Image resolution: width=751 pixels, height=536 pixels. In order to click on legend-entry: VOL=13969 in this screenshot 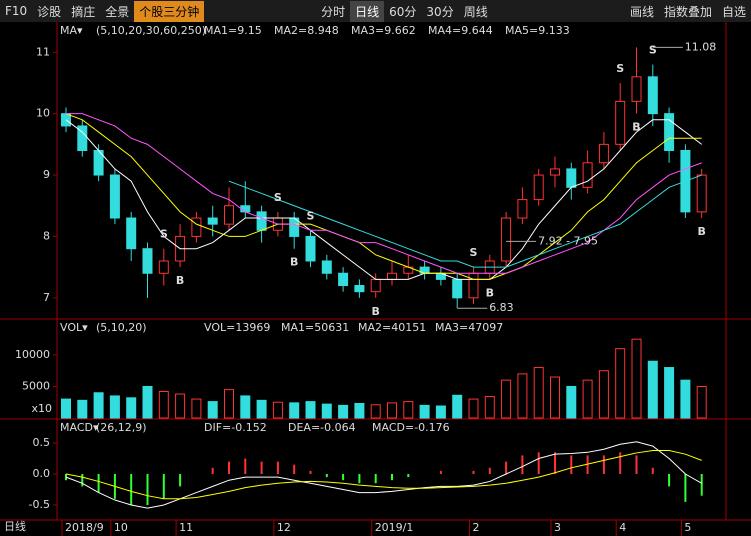, I will do `click(237, 327)`.